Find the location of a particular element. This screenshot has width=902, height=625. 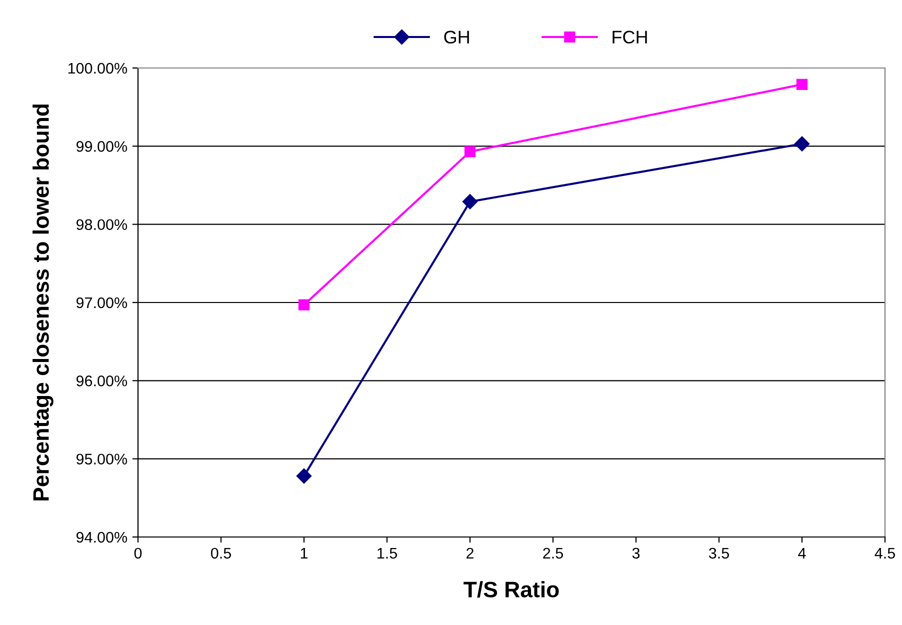

y-tick-label: 100.00% is located at coordinates (98, 68).